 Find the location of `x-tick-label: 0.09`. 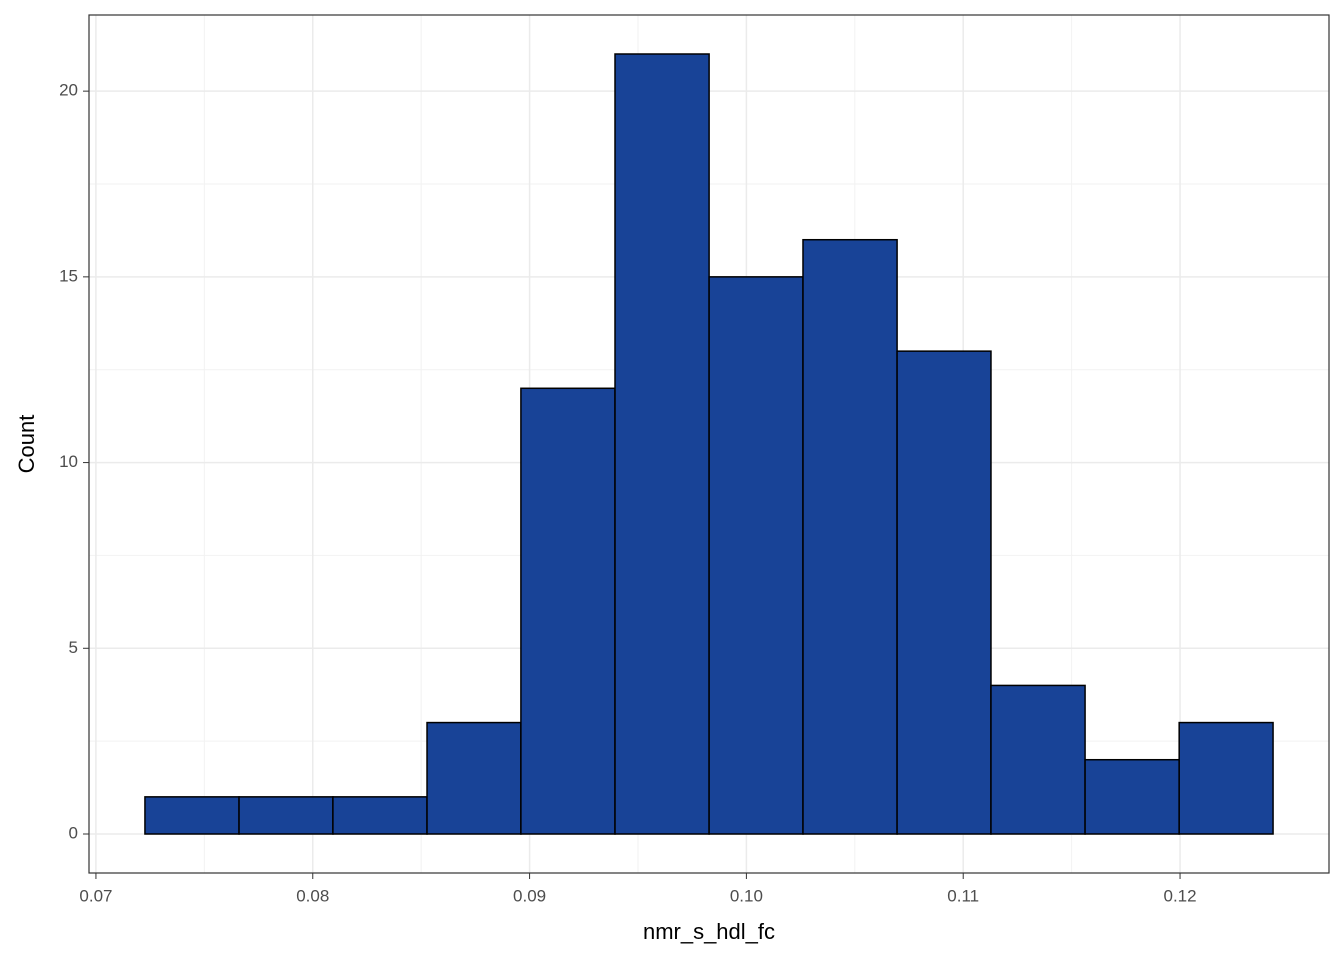

x-tick-label: 0.09 is located at coordinates (529, 895).